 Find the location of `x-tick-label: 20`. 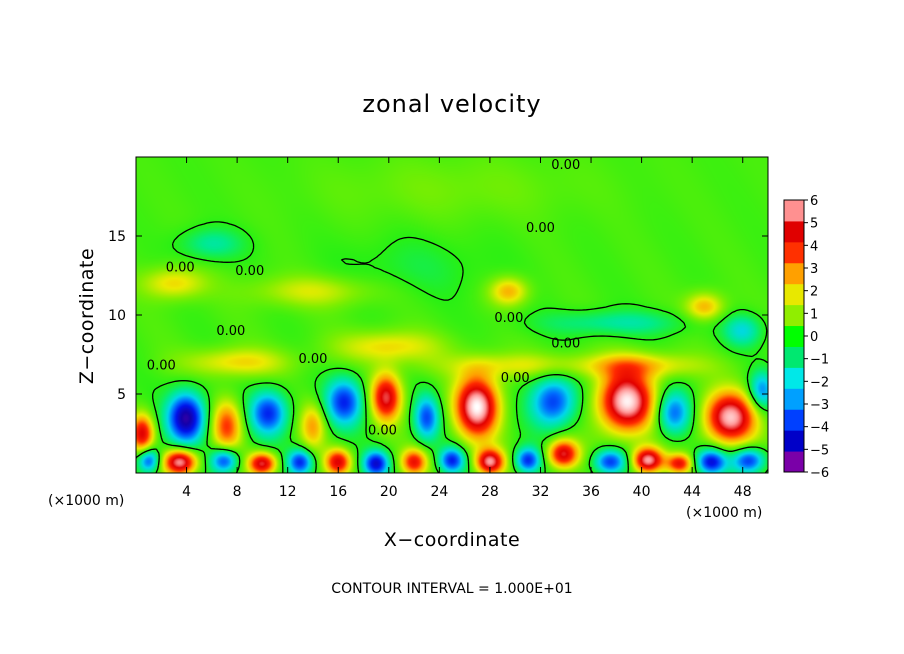

x-tick-label: 20 is located at coordinates (389, 492).